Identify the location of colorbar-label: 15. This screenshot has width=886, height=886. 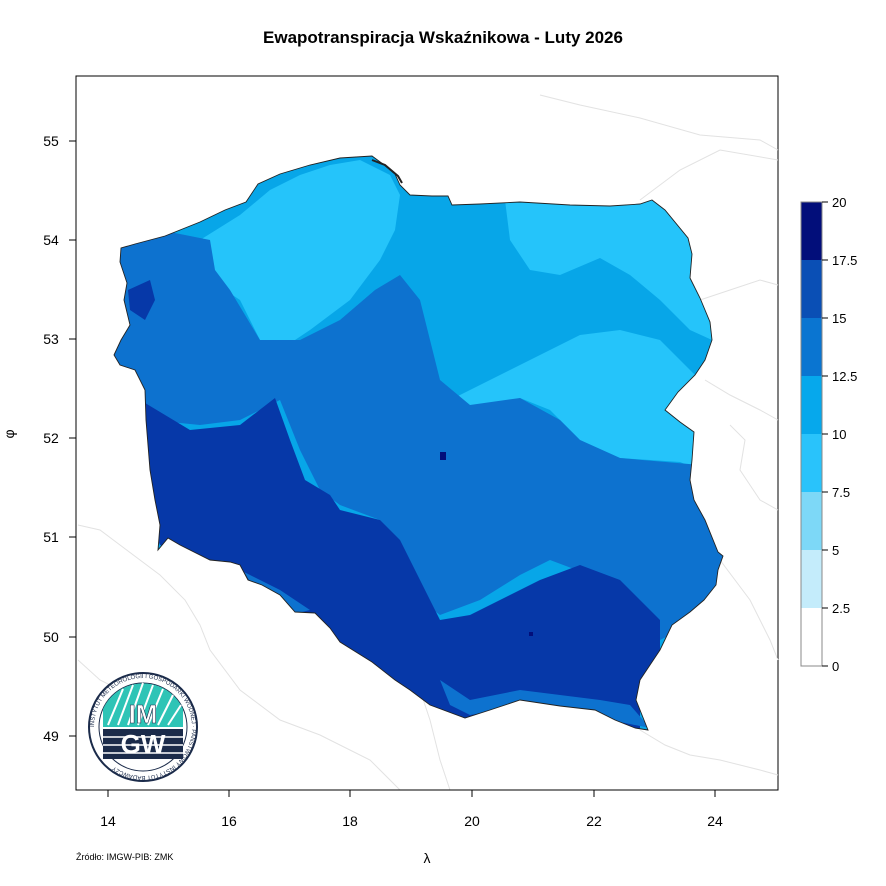
(839, 318).